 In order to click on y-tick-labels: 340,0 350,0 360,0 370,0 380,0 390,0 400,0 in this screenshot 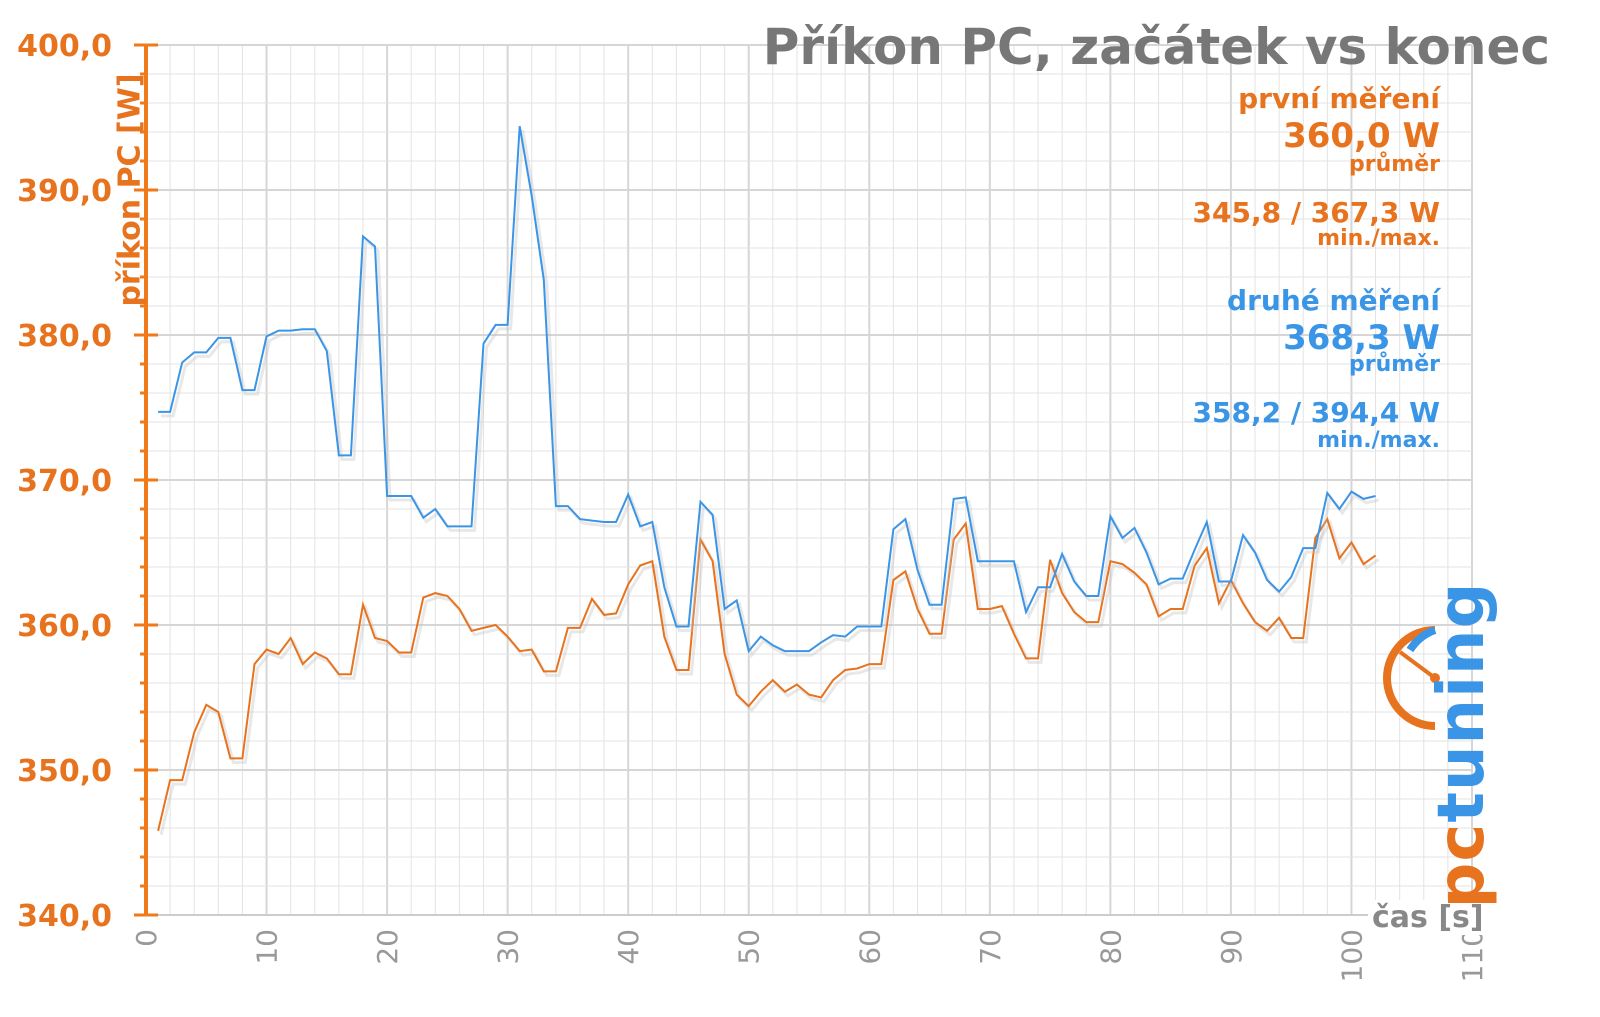, I will do `click(64, 481)`.